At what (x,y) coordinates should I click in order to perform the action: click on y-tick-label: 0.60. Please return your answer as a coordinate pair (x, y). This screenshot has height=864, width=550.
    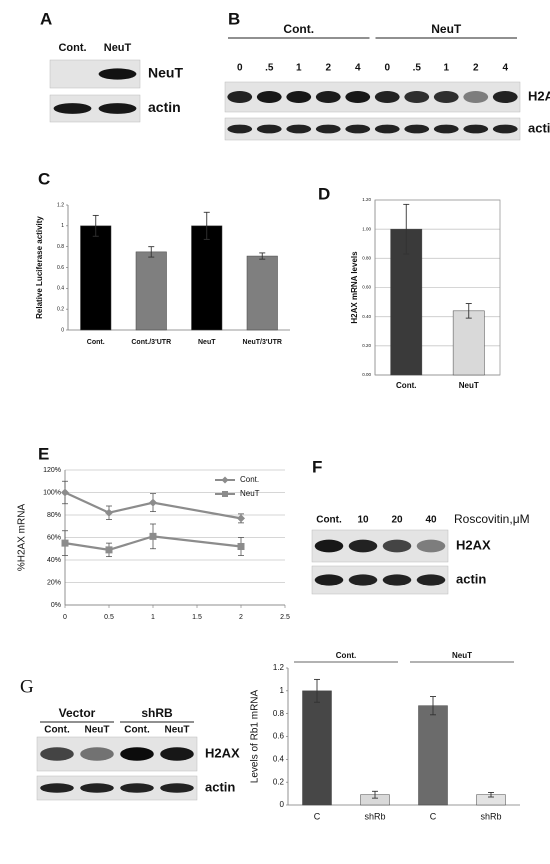
    Looking at the image, I should click on (366, 287).